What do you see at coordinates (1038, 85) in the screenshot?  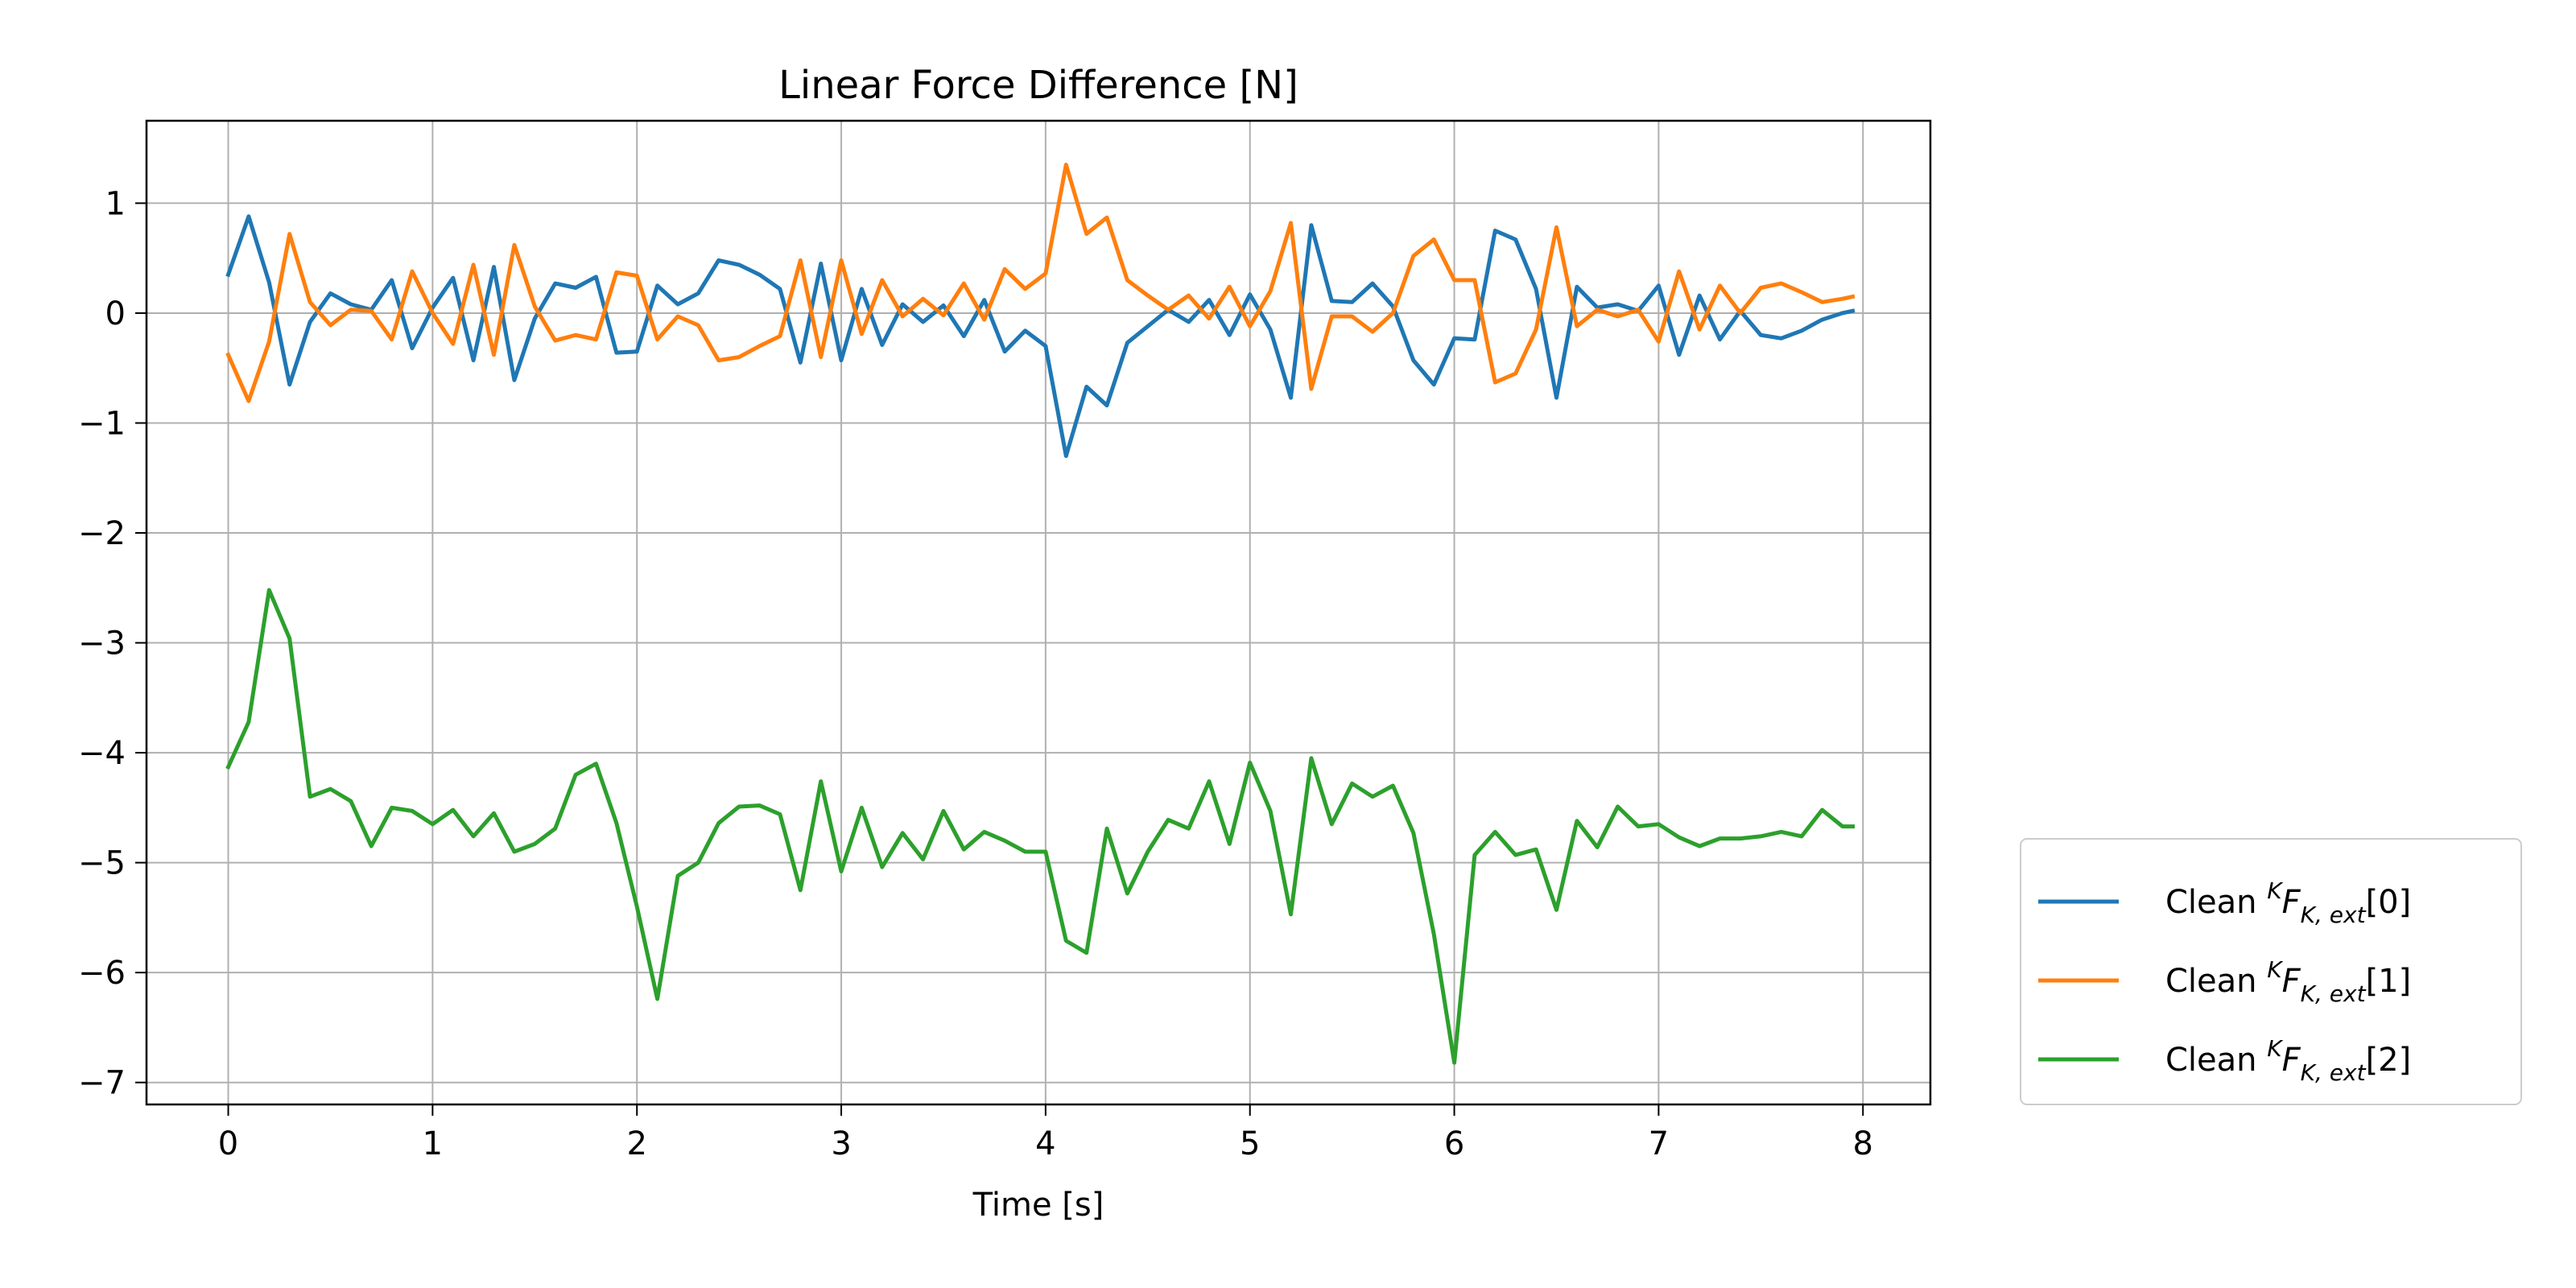 I see `chart-title: Linear Force Difference [N]` at bounding box center [1038, 85].